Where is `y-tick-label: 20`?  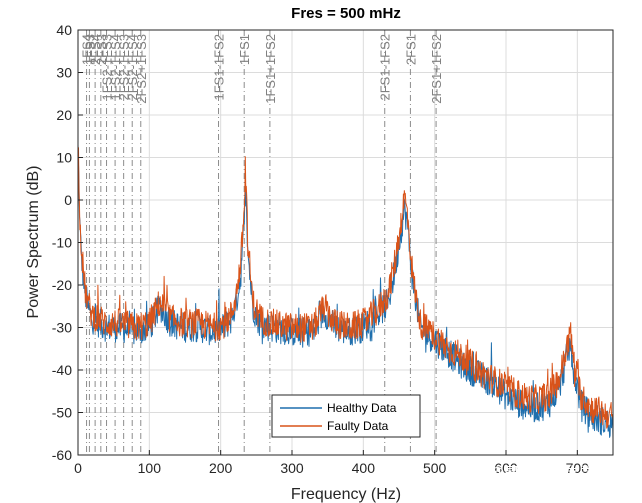 y-tick-label: 20 is located at coordinates (64, 115).